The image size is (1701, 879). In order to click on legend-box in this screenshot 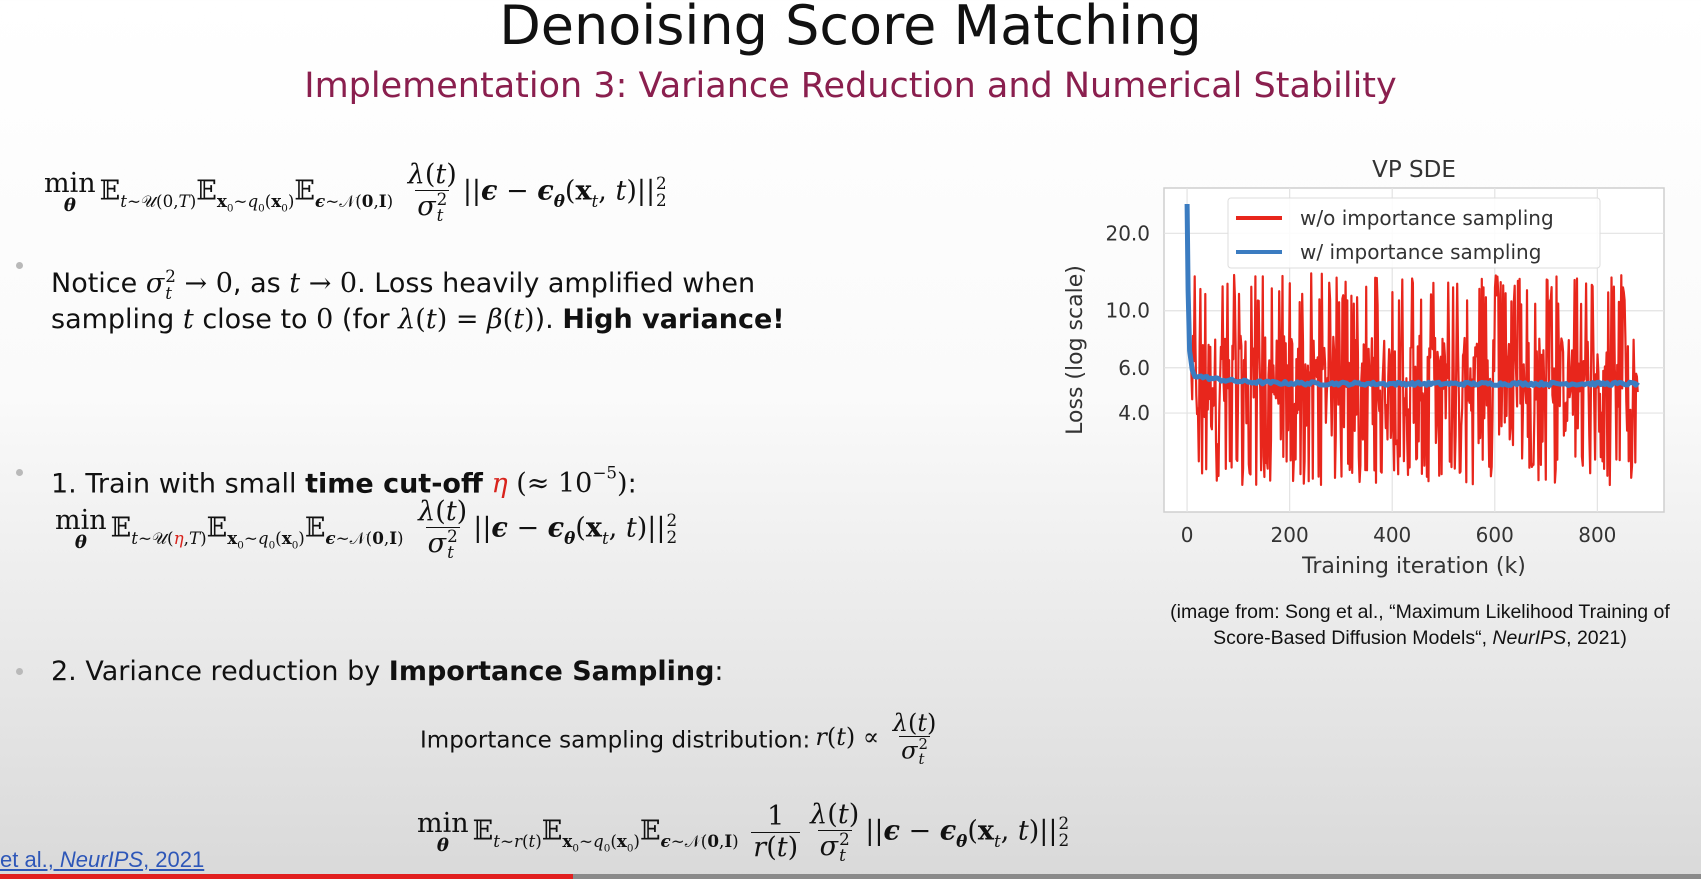, I will do `click(1414, 233)`.